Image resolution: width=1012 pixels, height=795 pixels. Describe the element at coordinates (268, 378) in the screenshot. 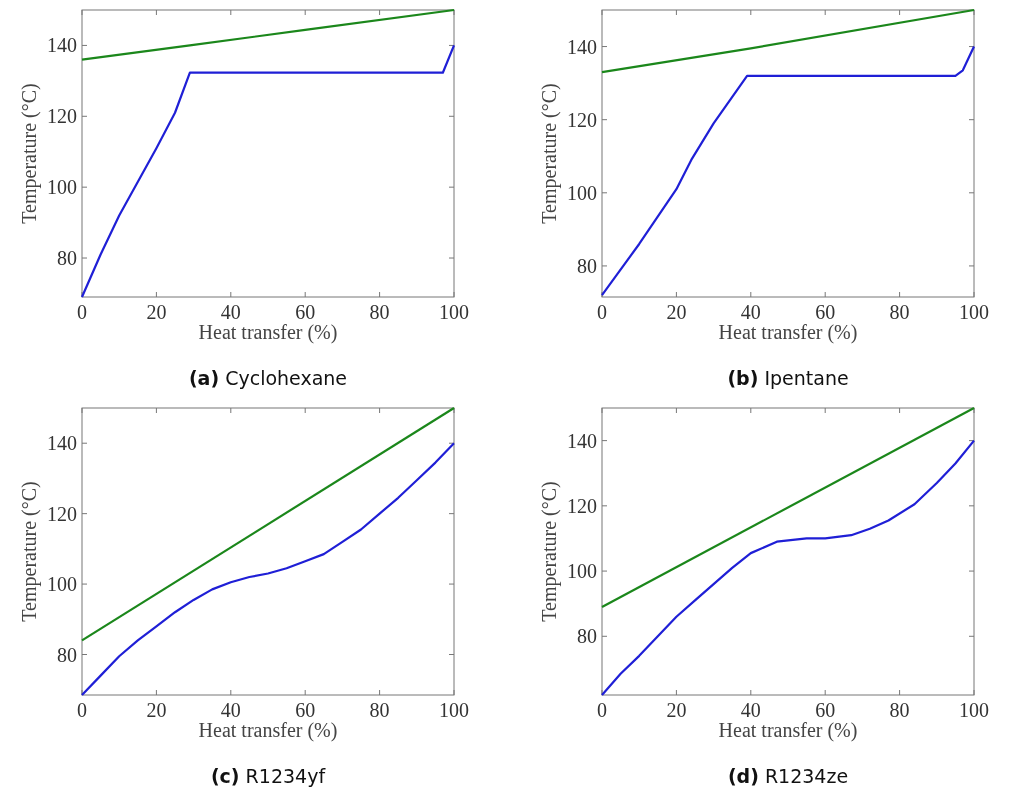

I see `text: (a) Cyclohexane` at that location.